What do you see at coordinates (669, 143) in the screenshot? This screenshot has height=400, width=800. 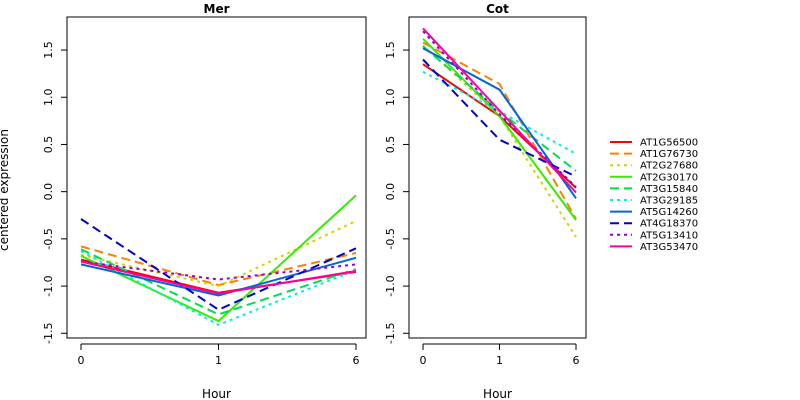 I see `legend-label: AT1G56500` at bounding box center [669, 143].